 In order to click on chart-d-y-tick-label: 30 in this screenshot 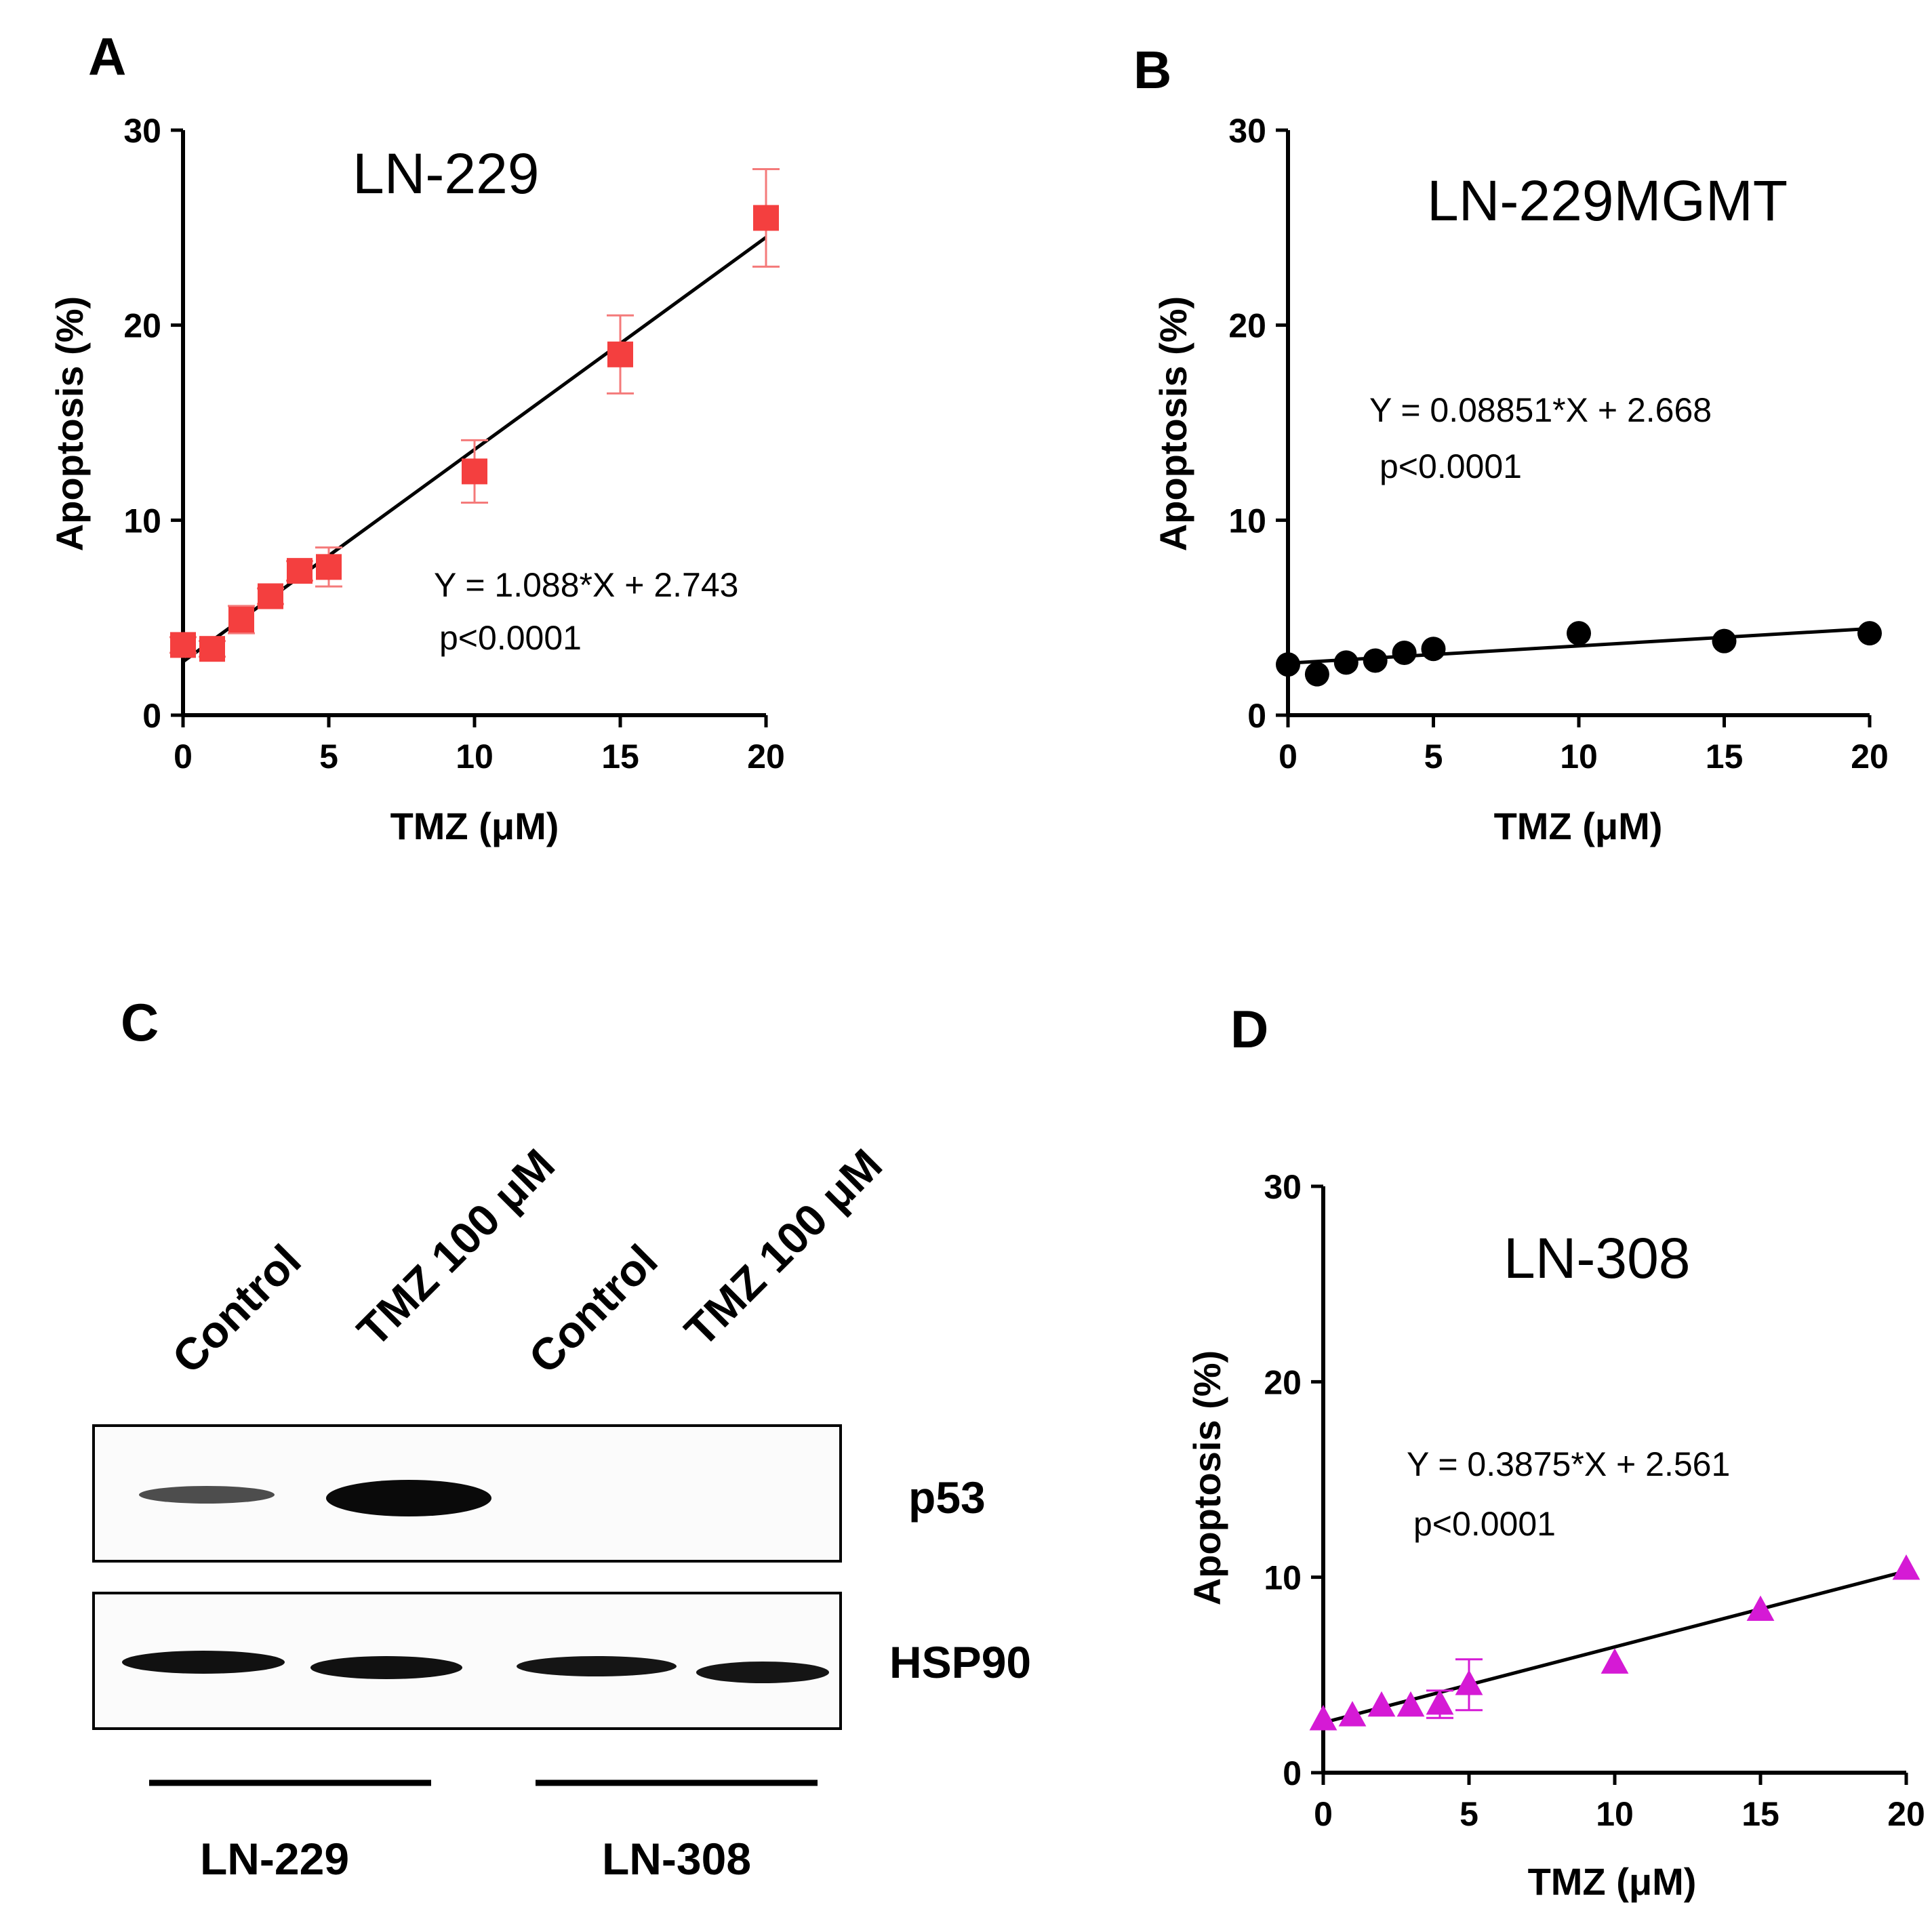, I will do `click(1283, 1187)`.